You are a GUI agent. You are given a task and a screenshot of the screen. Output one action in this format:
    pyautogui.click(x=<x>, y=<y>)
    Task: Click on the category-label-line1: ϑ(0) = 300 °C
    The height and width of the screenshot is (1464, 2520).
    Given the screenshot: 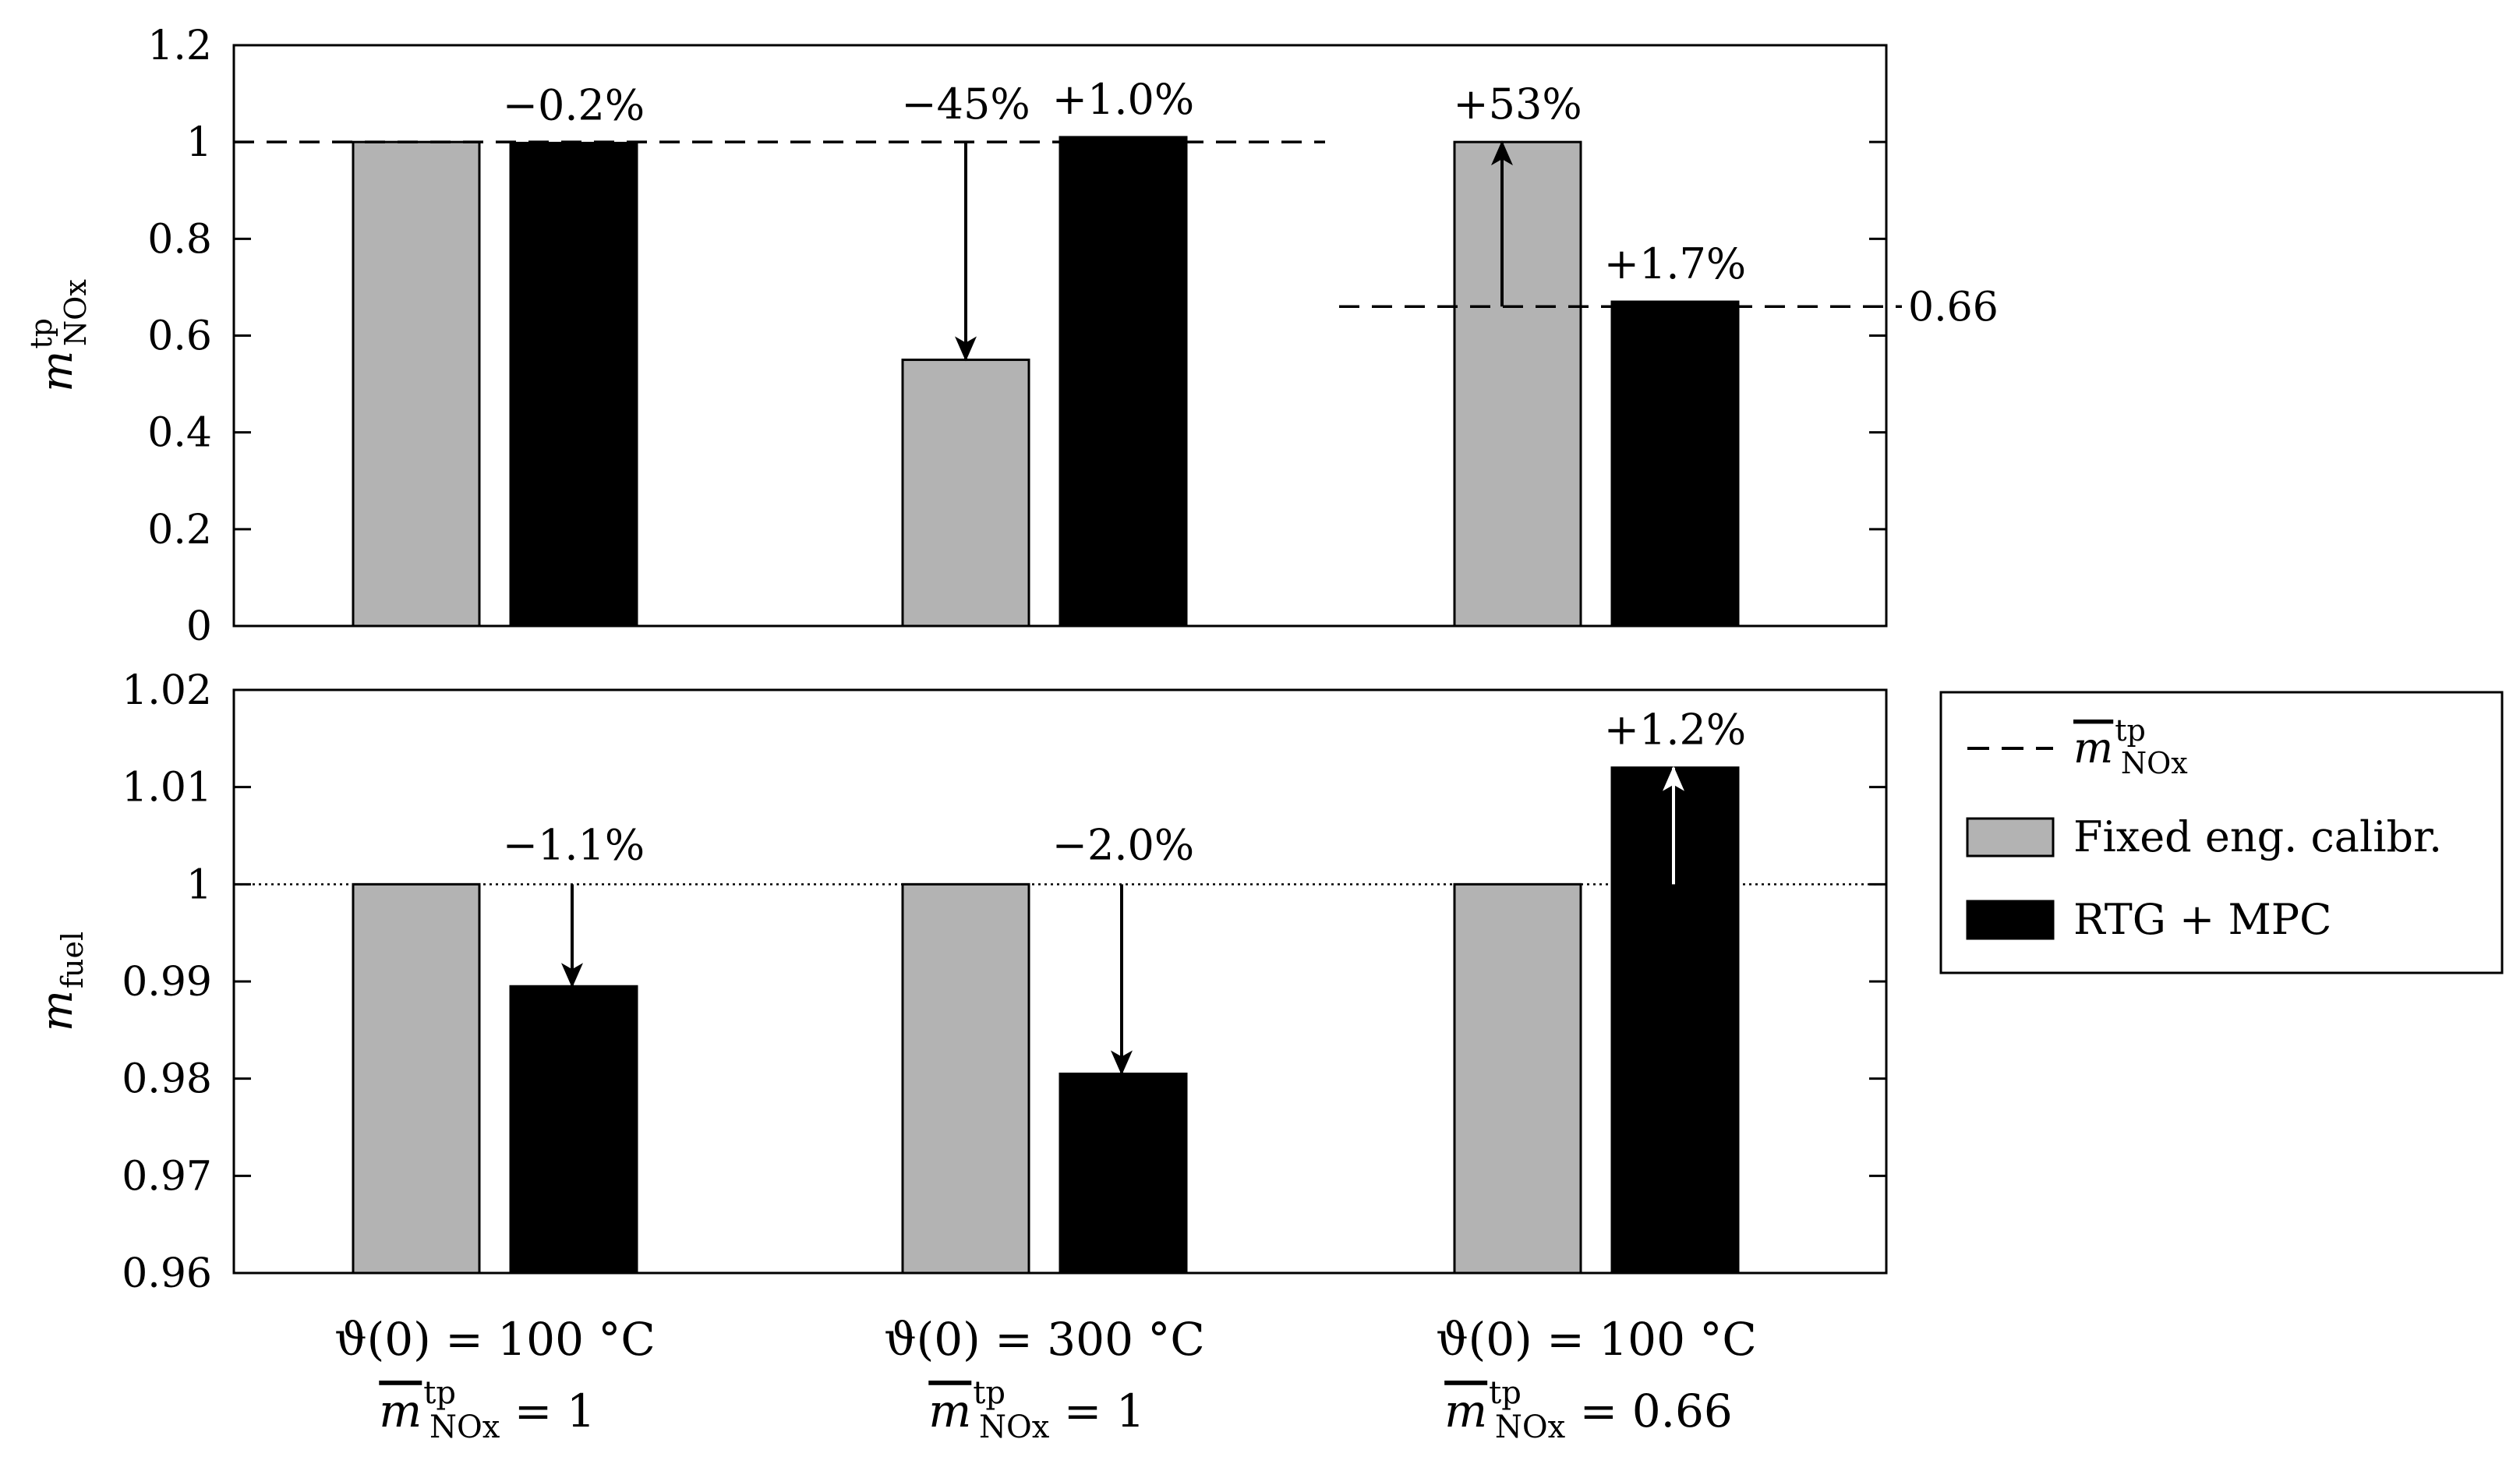 What is the action you would take?
    pyautogui.click(x=1045, y=1339)
    